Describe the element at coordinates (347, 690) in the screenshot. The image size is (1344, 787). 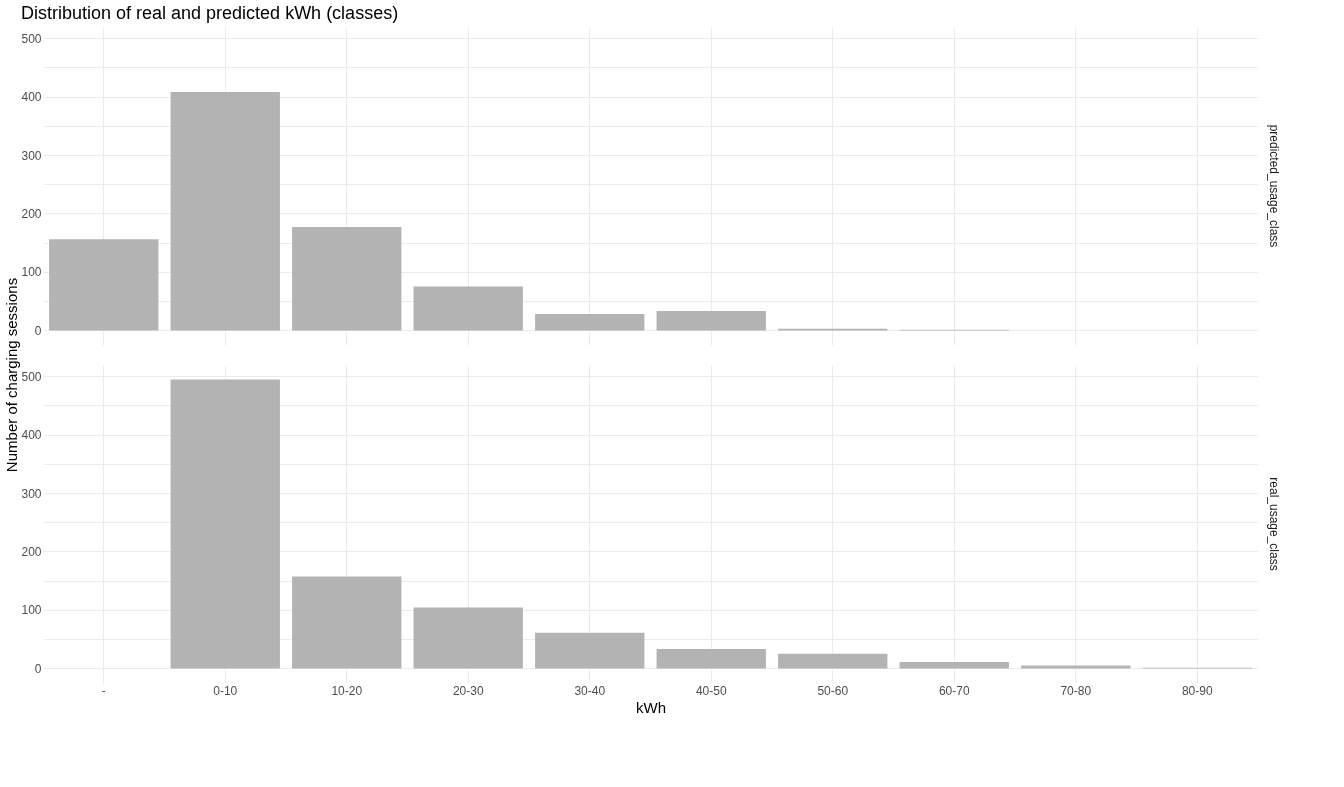
I see `x-tick-label: 10-20` at that location.